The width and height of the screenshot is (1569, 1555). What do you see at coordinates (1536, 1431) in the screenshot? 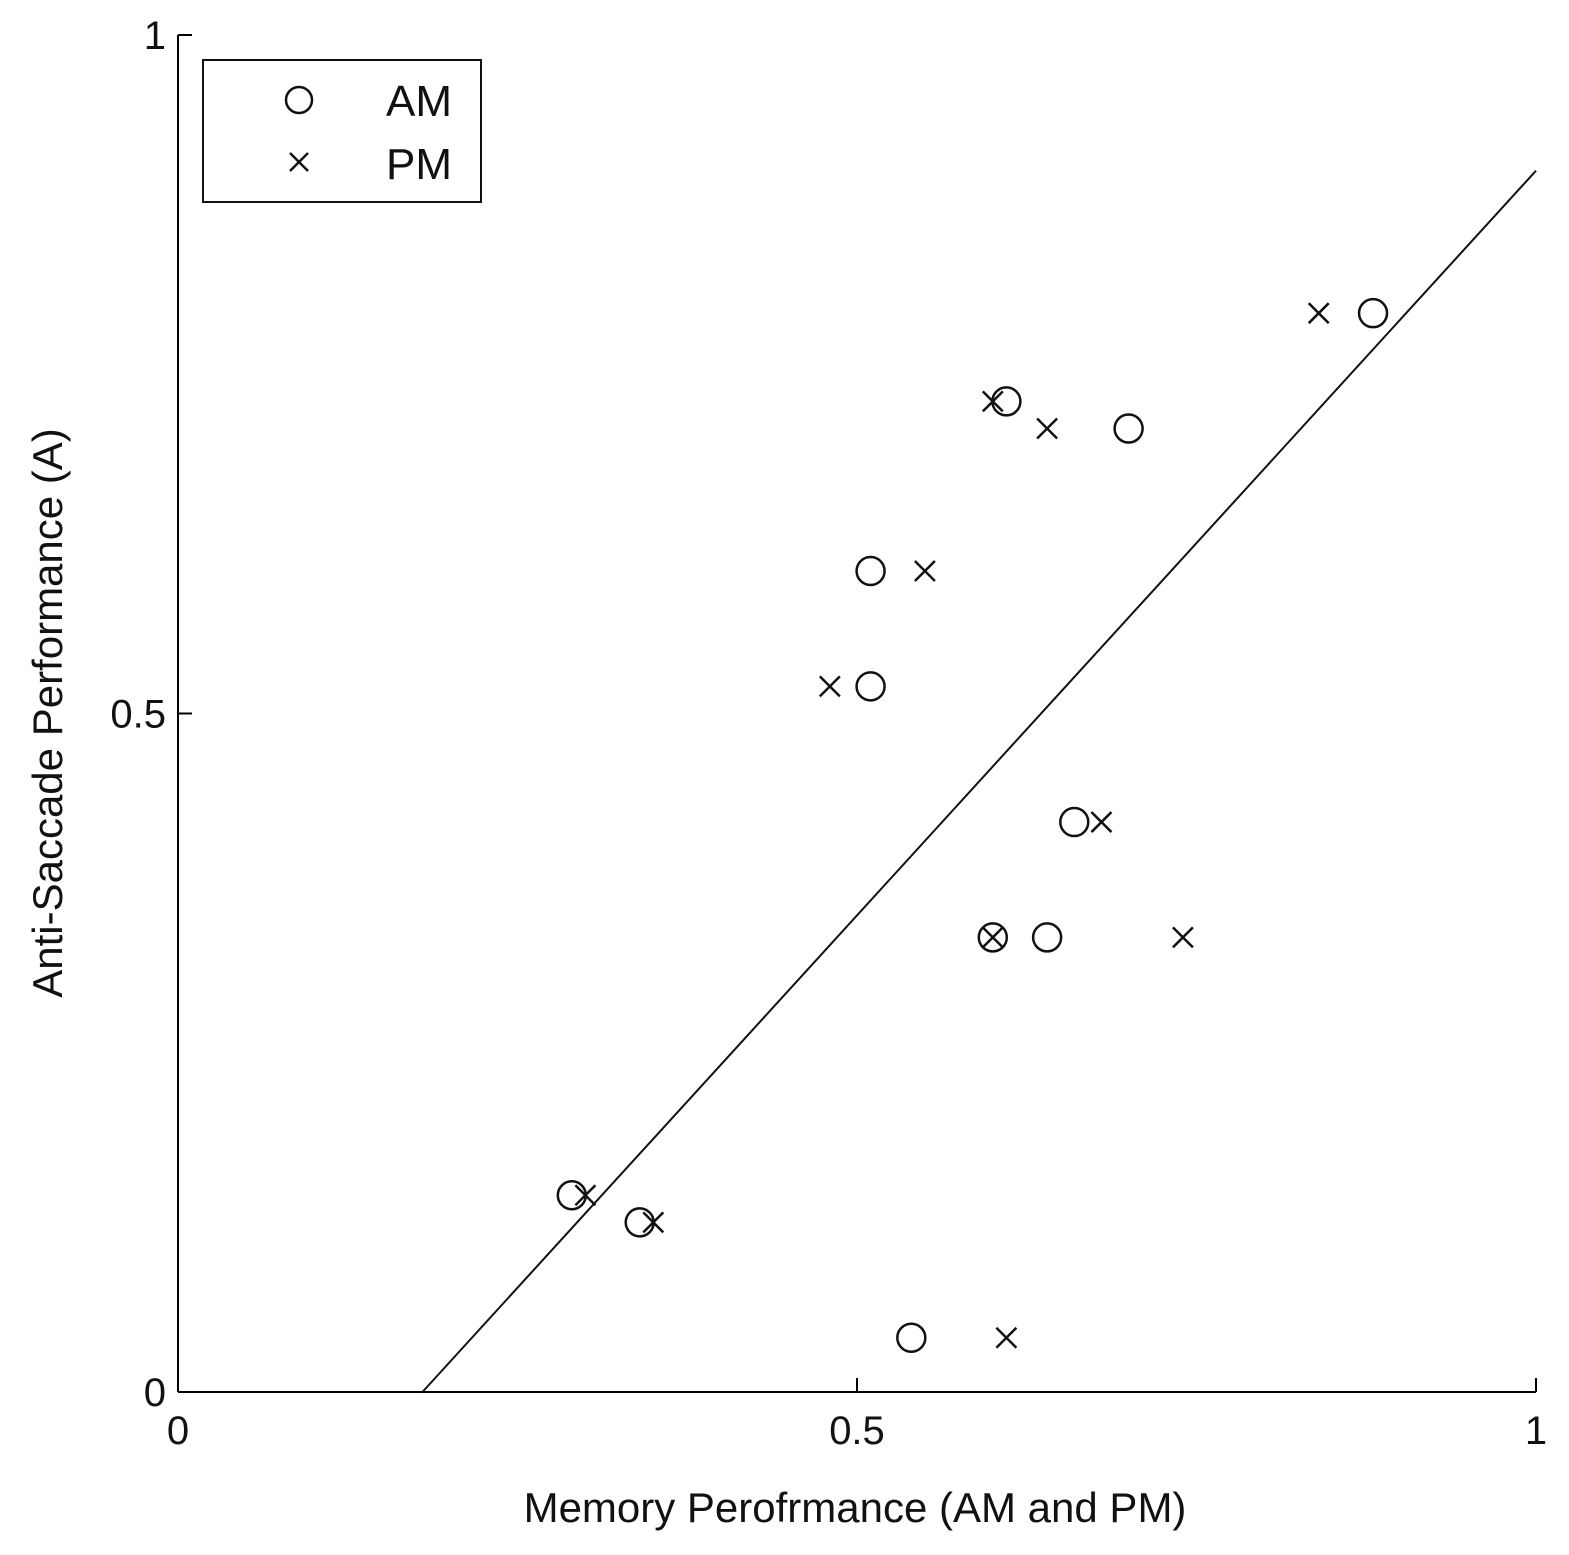
I see `x-tick-label: 1` at bounding box center [1536, 1431].